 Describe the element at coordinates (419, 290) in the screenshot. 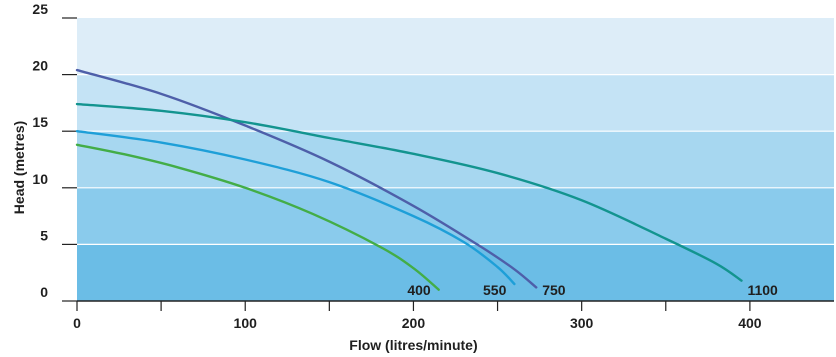

I see `series-label-400: 400` at that location.